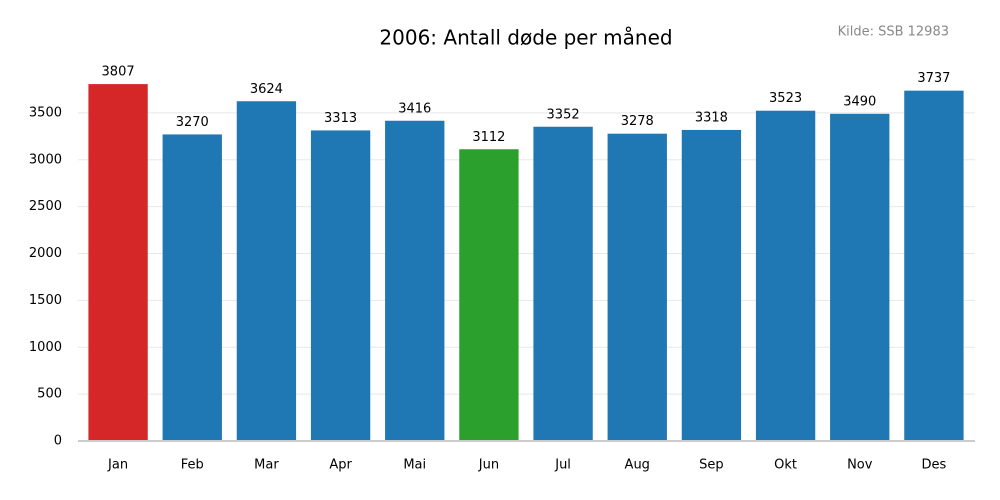 This screenshot has height=500, width=1000. What do you see at coordinates (118, 72) in the screenshot?
I see `value-label: 3807` at bounding box center [118, 72].